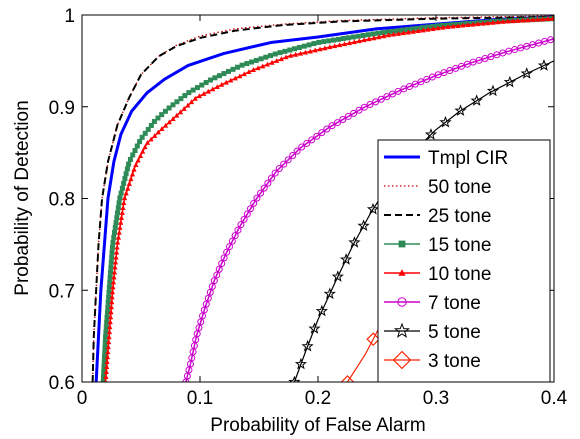 The width and height of the screenshot is (580, 439). What do you see at coordinates (402, 302) in the screenshot?
I see `legend-marker-7-tone` at bounding box center [402, 302].